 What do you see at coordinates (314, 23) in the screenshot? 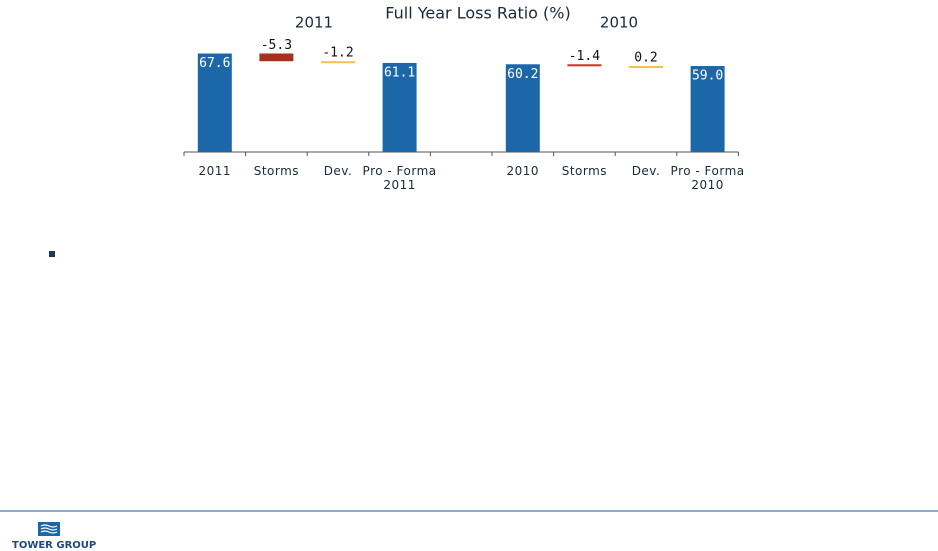
I see `group-label: 2011` at bounding box center [314, 23].